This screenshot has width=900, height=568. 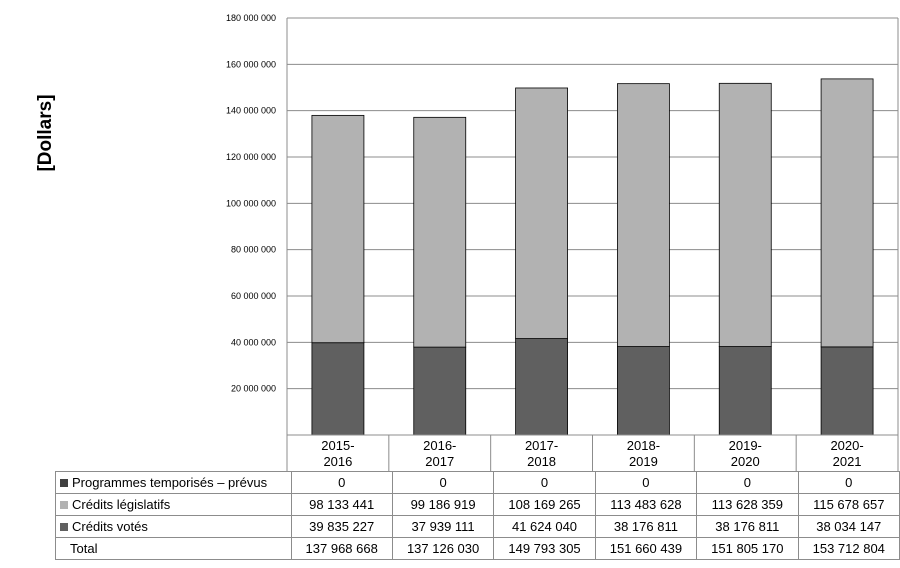 What do you see at coordinates (251, 18) in the screenshot?
I see `y-tick-label: 180 000 000` at bounding box center [251, 18].